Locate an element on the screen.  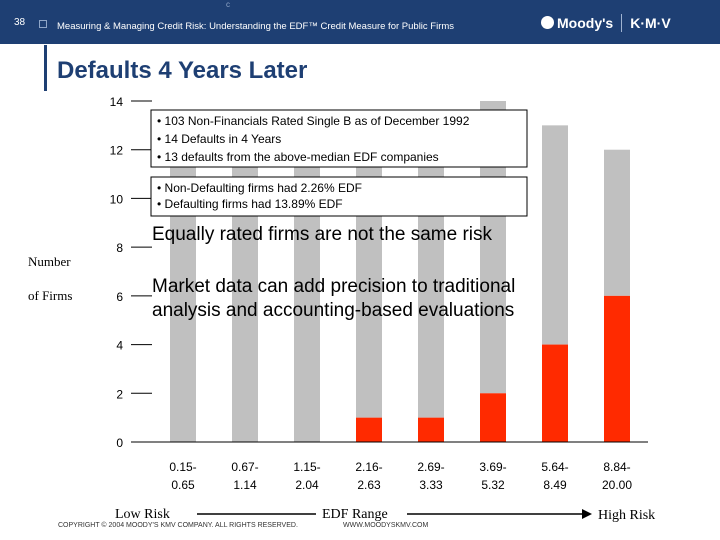
x-tick-label: 2.63 is located at coordinates (369, 485).